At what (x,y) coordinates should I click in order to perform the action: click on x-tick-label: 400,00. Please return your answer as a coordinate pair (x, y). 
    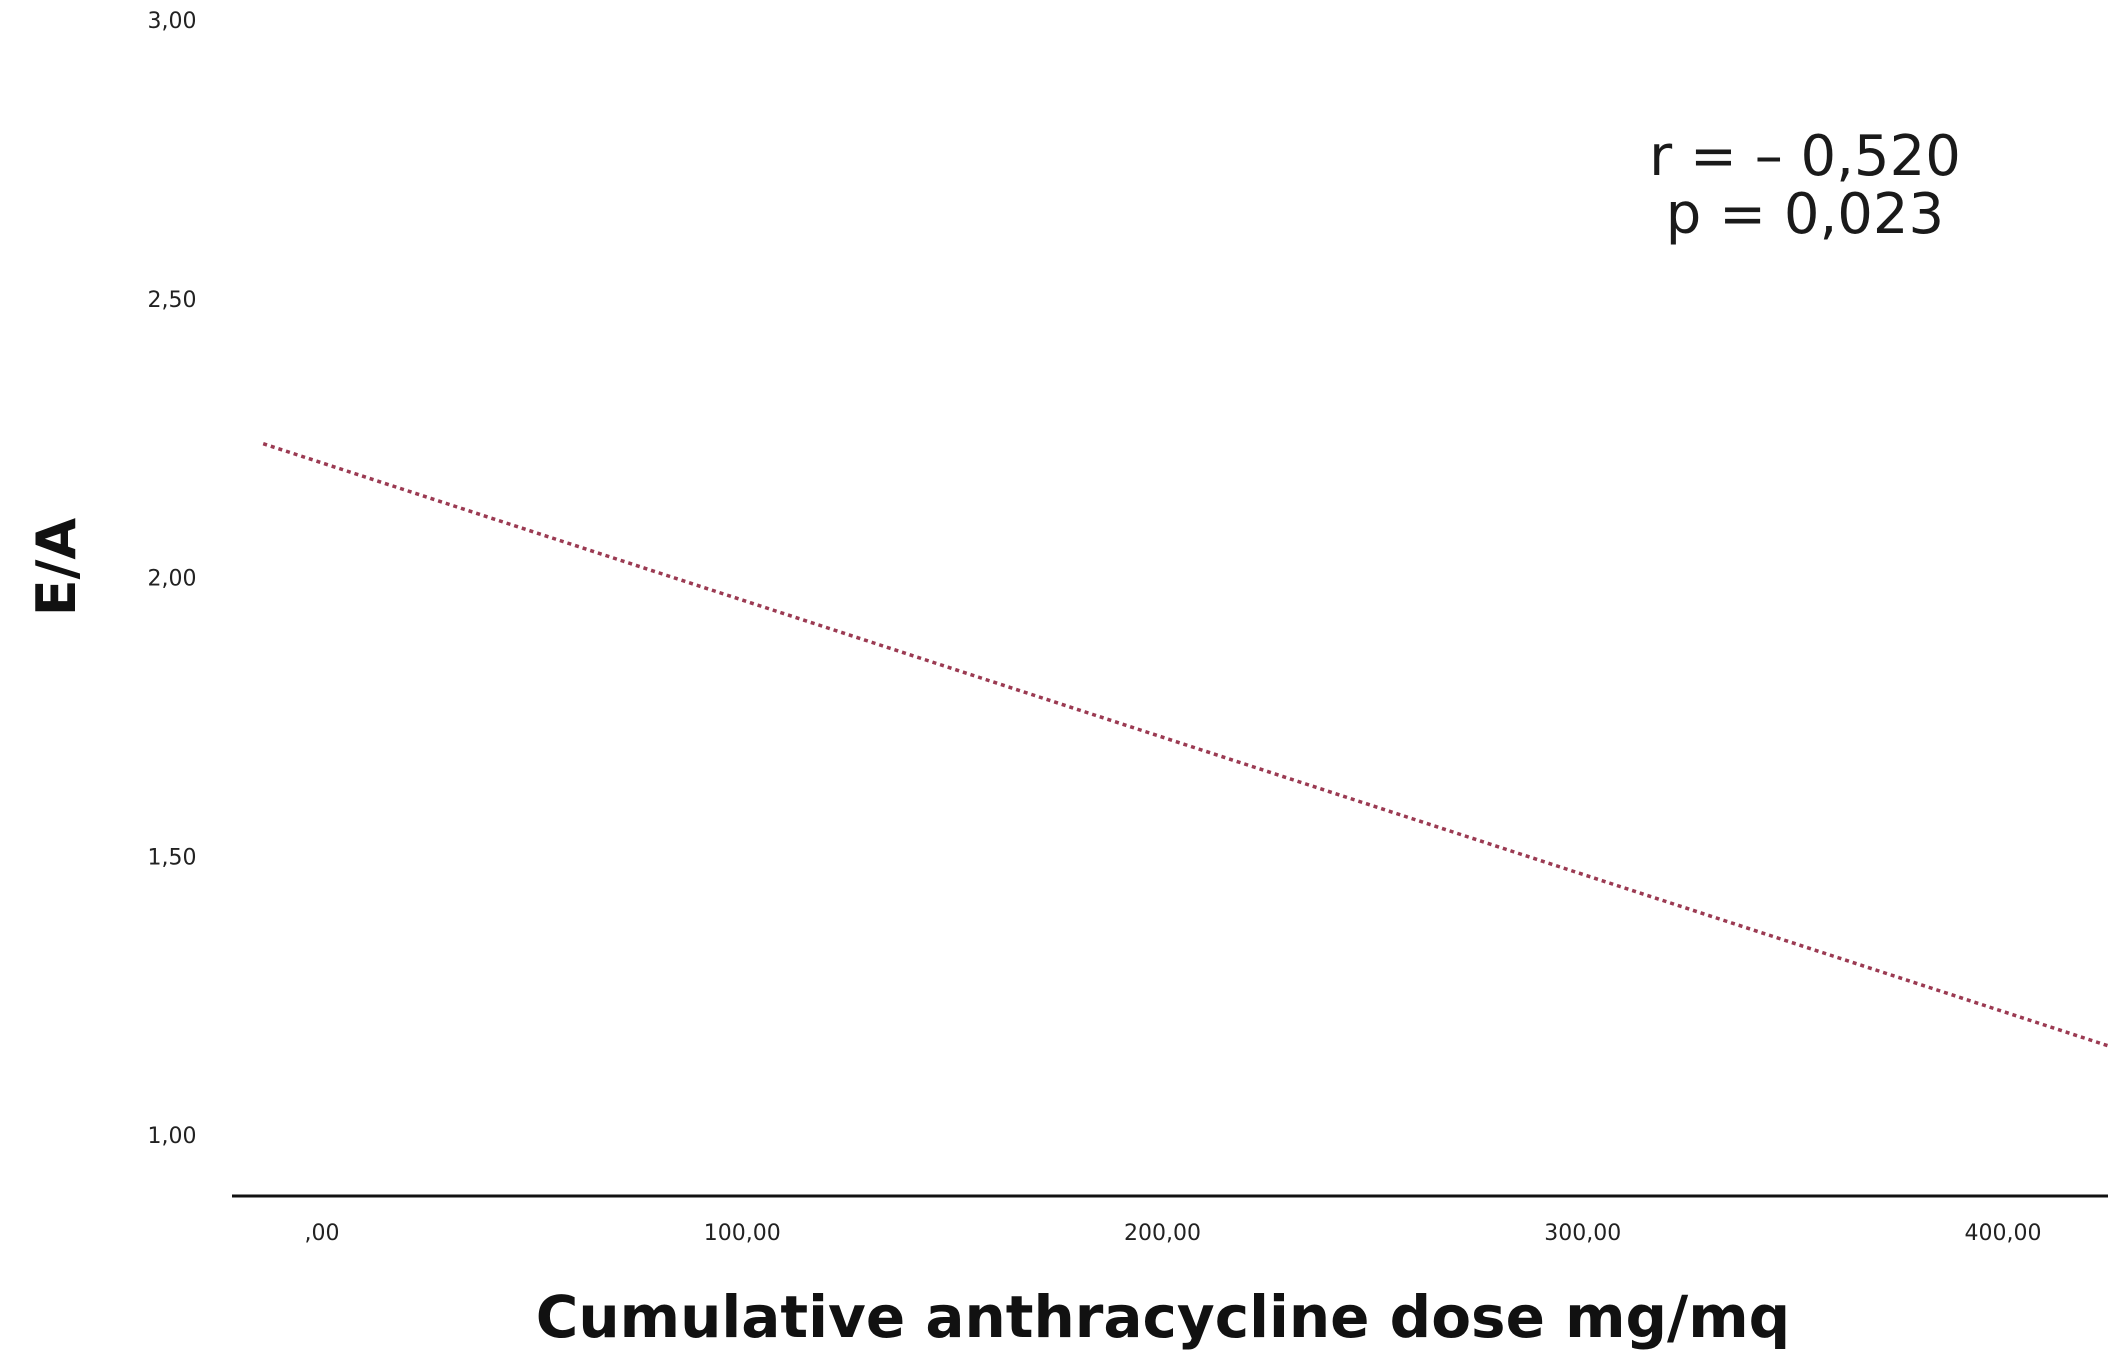
    Looking at the image, I should click on (2003, 1233).